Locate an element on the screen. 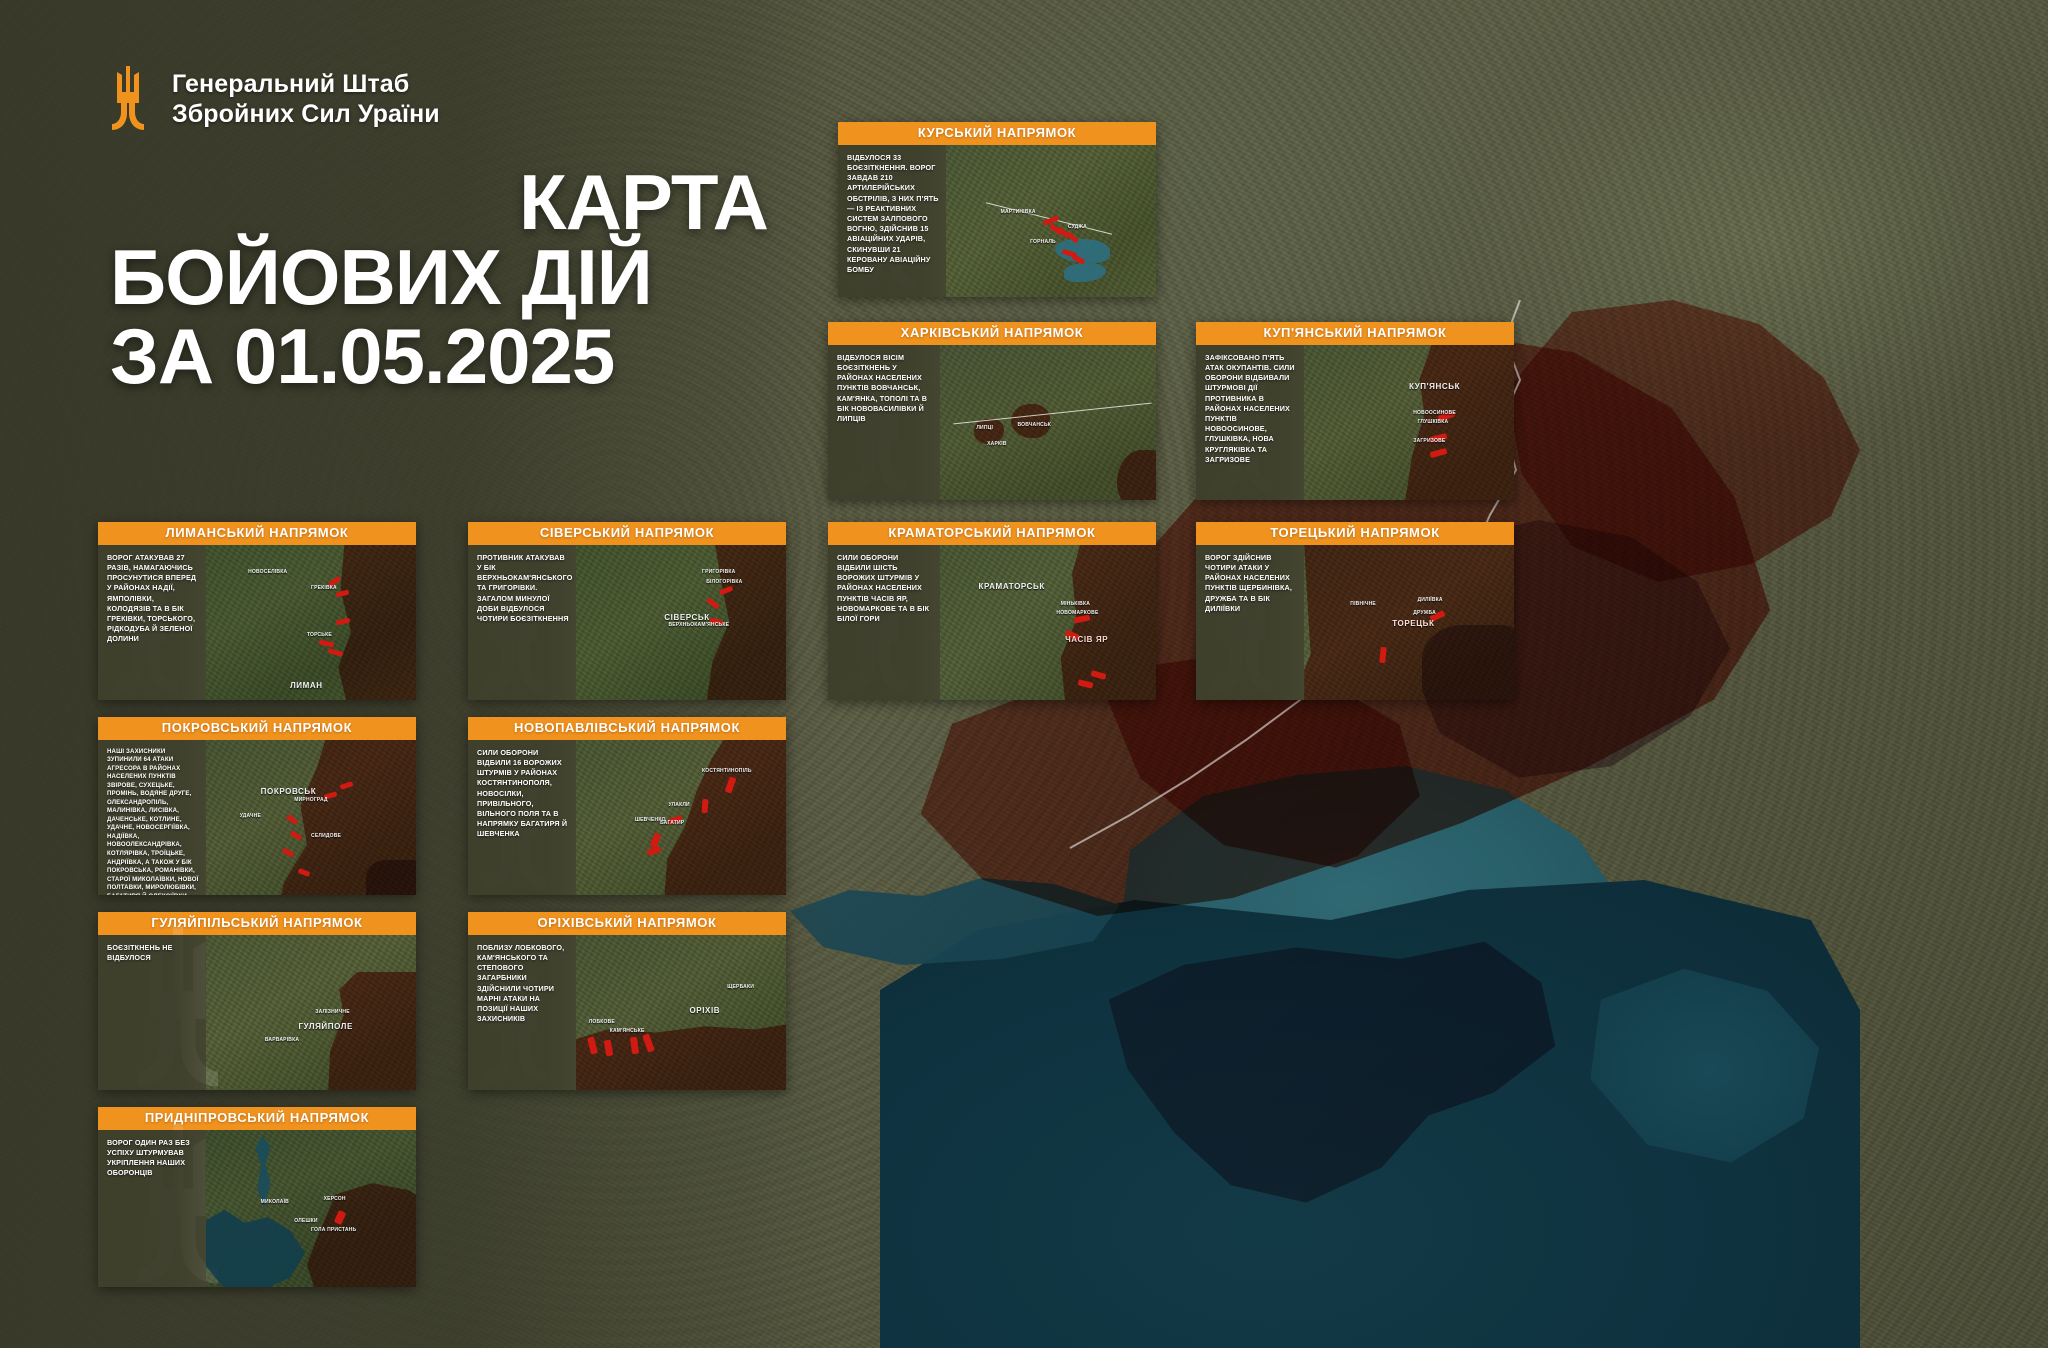 The image size is (2048, 1348). sea-of-azov is located at coordinates (1370, 907).